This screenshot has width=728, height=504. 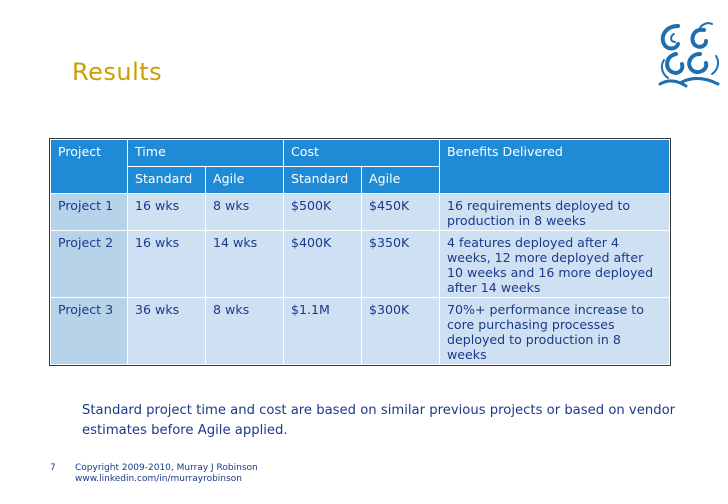 I want to click on header-cost-agile: Agile, so click(x=400, y=180).